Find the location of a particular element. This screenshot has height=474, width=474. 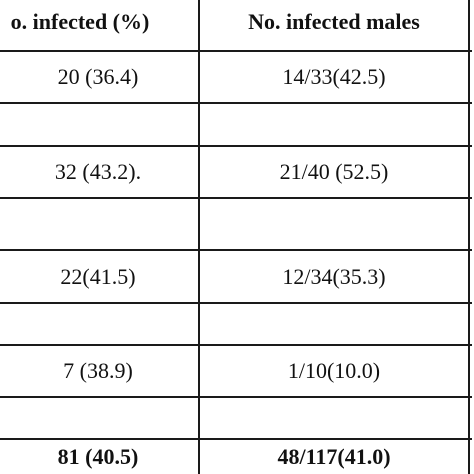

cell-infected-males: 1/10(10.0) is located at coordinates (334, 370).